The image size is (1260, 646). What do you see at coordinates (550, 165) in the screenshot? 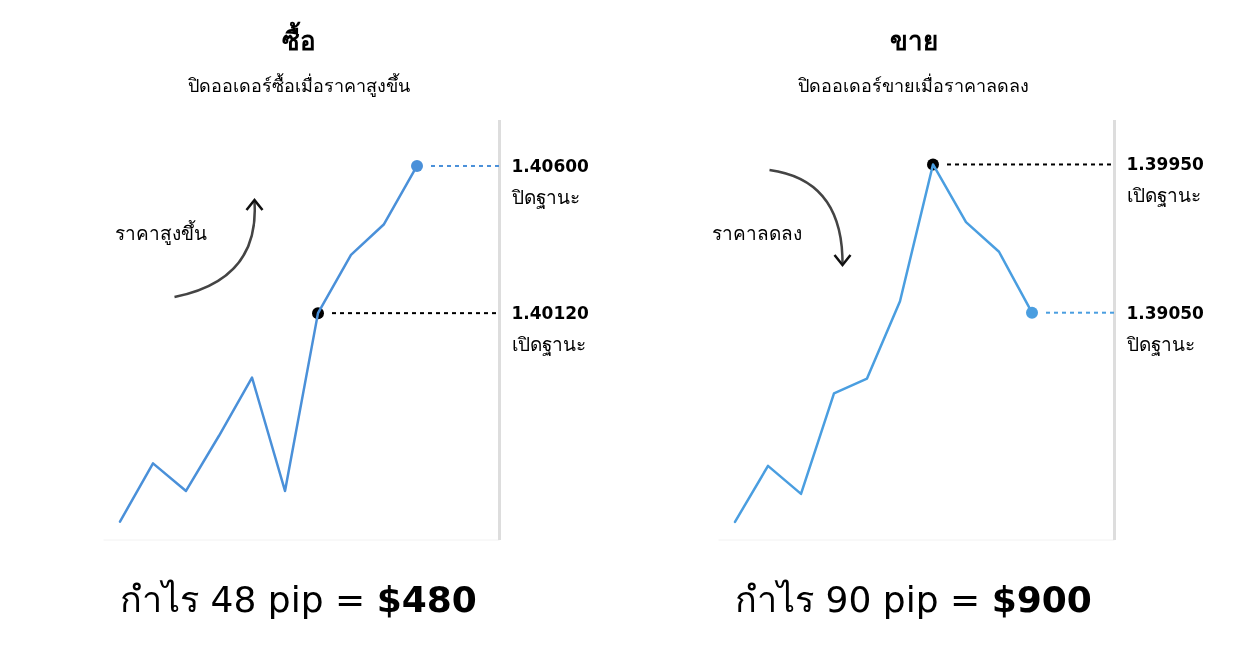
I see `y-tick-label: 1.40600` at bounding box center [550, 165].